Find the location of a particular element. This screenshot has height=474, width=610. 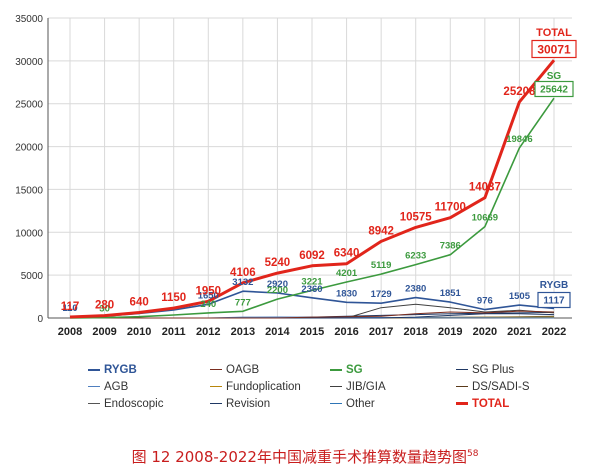

data-label-sg: 2200 is located at coordinates (277, 290).